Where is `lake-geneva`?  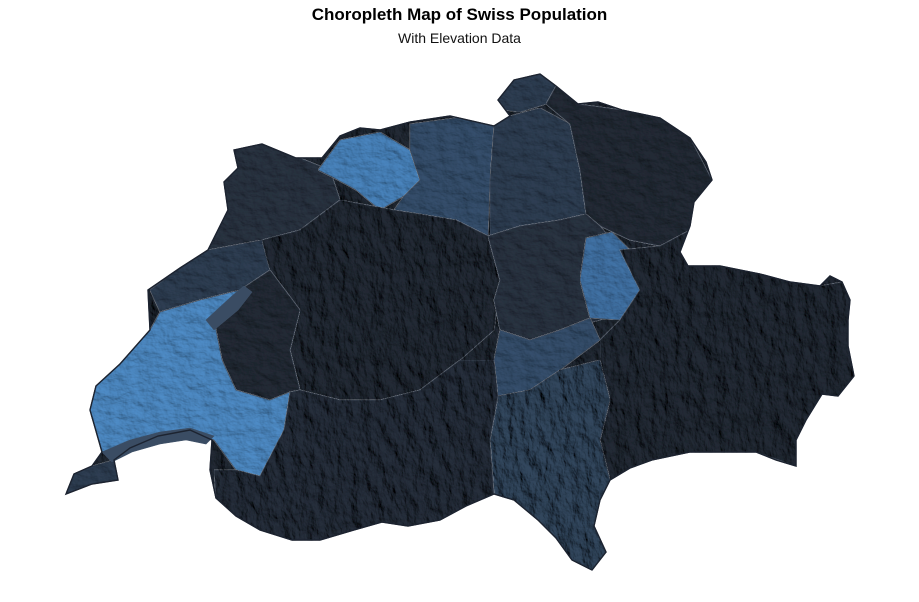
lake-geneva is located at coordinates (158, 445).